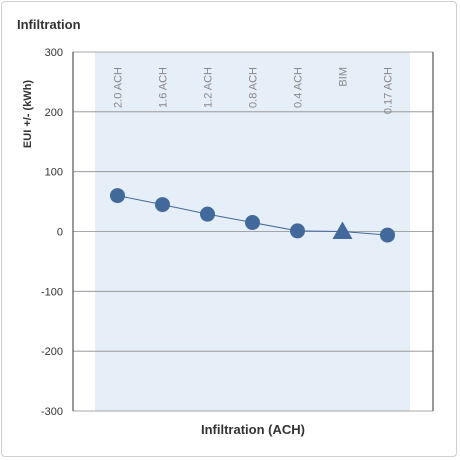  Describe the element at coordinates (389, 90) in the screenshot. I see `x-category-label: 0.17 ACH` at that location.